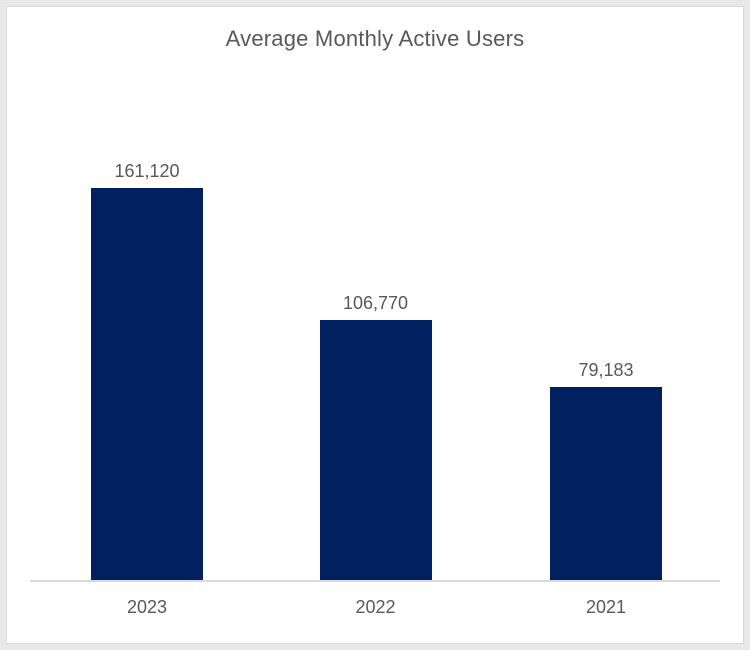  What do you see at coordinates (606, 483) in the screenshot?
I see `bar-2021` at bounding box center [606, 483].